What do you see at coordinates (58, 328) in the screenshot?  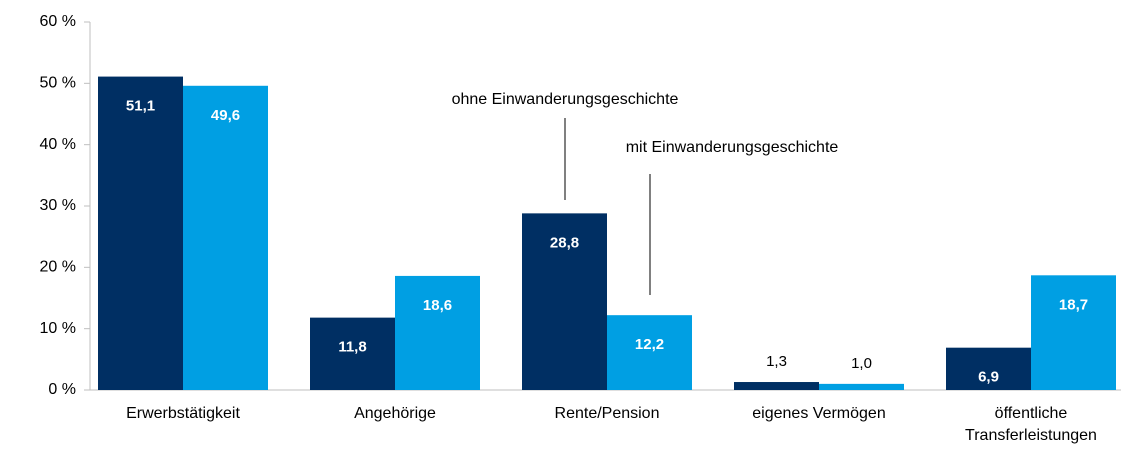 I see `y-tick-label: 10 %` at bounding box center [58, 328].